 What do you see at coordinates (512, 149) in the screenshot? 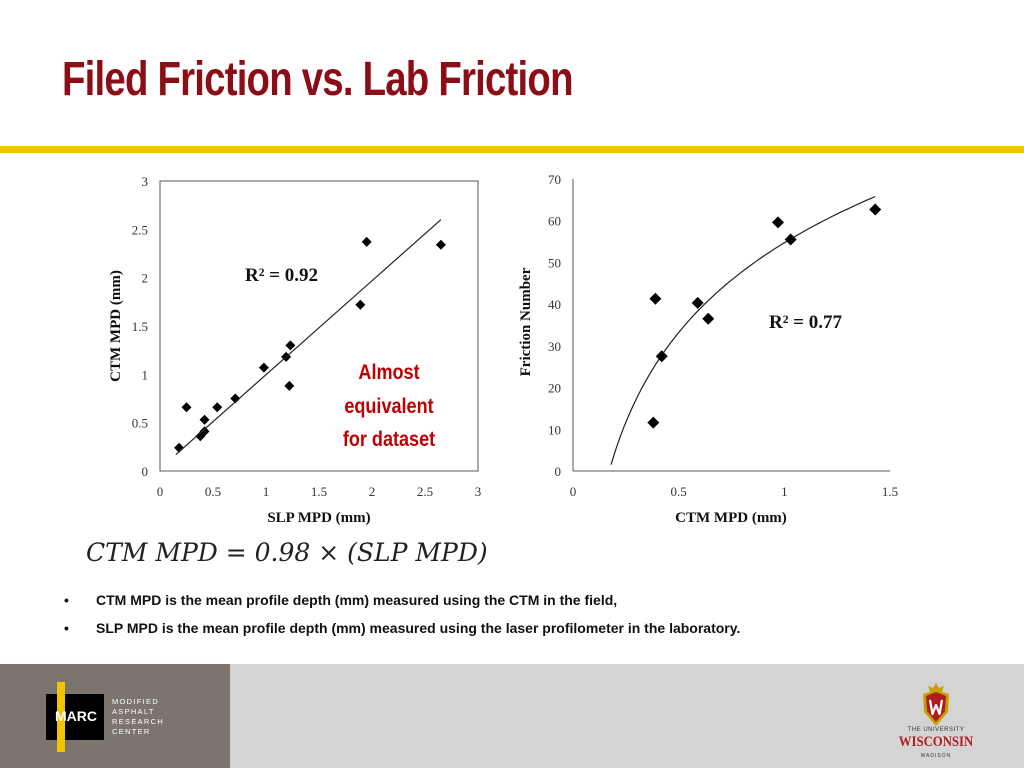
I see `title-underline` at bounding box center [512, 149].